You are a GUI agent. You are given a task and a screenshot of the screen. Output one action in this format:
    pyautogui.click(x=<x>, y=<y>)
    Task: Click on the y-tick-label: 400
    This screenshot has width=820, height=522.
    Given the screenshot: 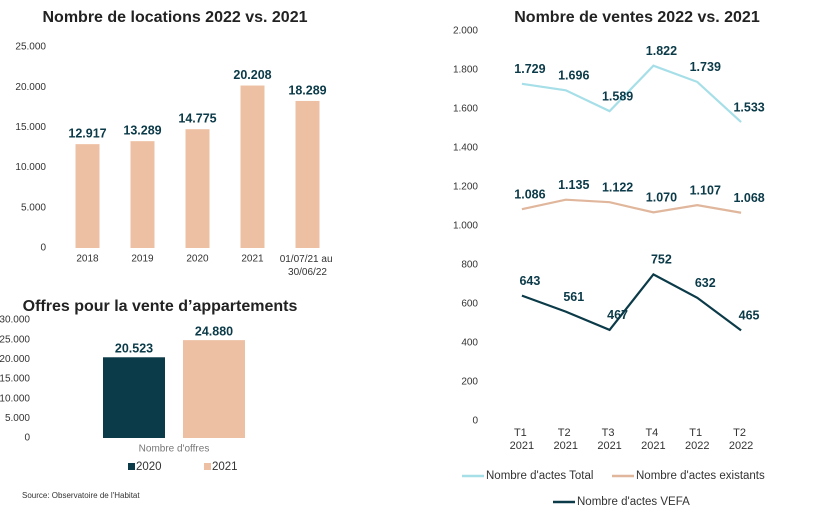 What is the action you would take?
    pyautogui.click(x=469, y=343)
    